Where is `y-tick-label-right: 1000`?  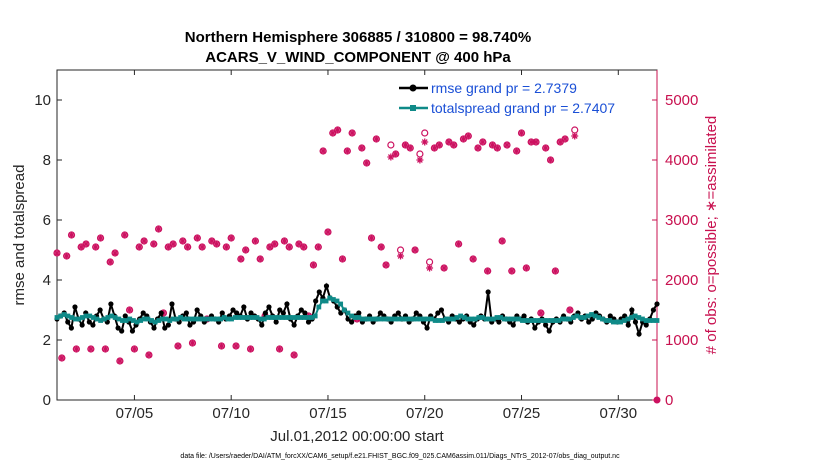
y-tick-label-right: 1000 is located at coordinates (681, 340).